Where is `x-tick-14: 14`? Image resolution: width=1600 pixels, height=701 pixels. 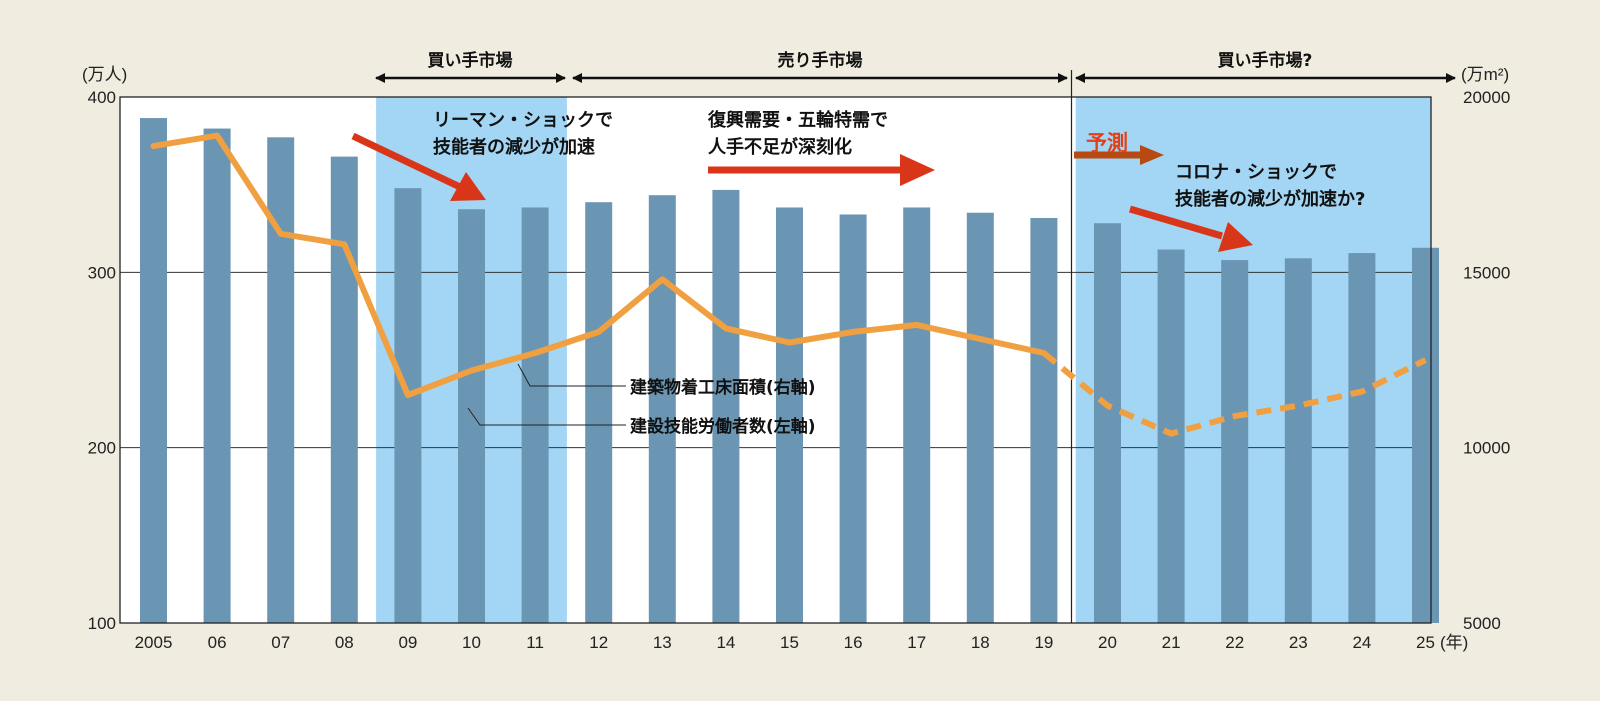 x-tick-14: 14 is located at coordinates (725, 642).